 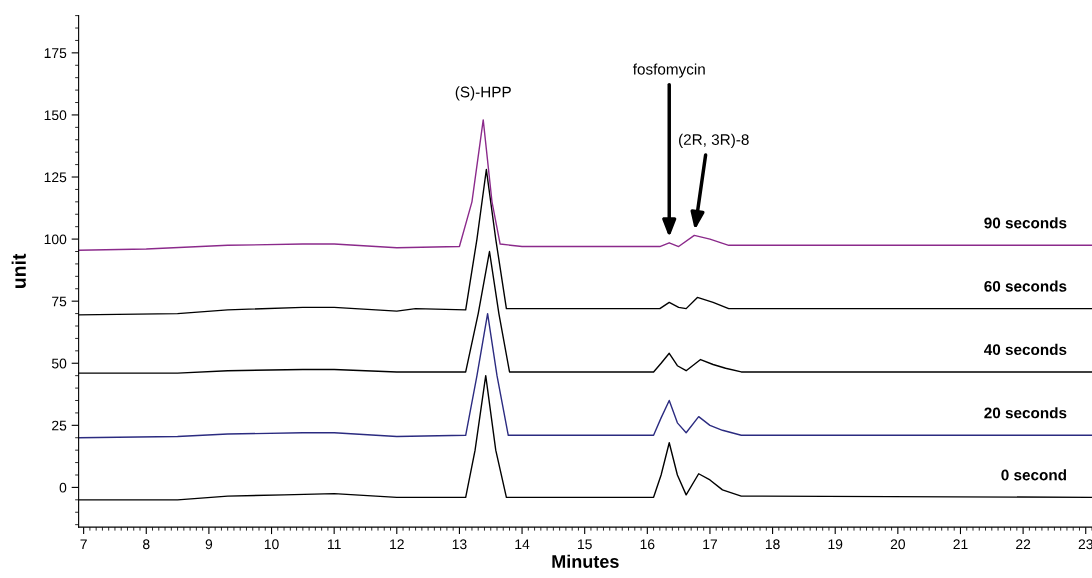 I want to click on x-tick-label: 15, so click(x=585, y=544).